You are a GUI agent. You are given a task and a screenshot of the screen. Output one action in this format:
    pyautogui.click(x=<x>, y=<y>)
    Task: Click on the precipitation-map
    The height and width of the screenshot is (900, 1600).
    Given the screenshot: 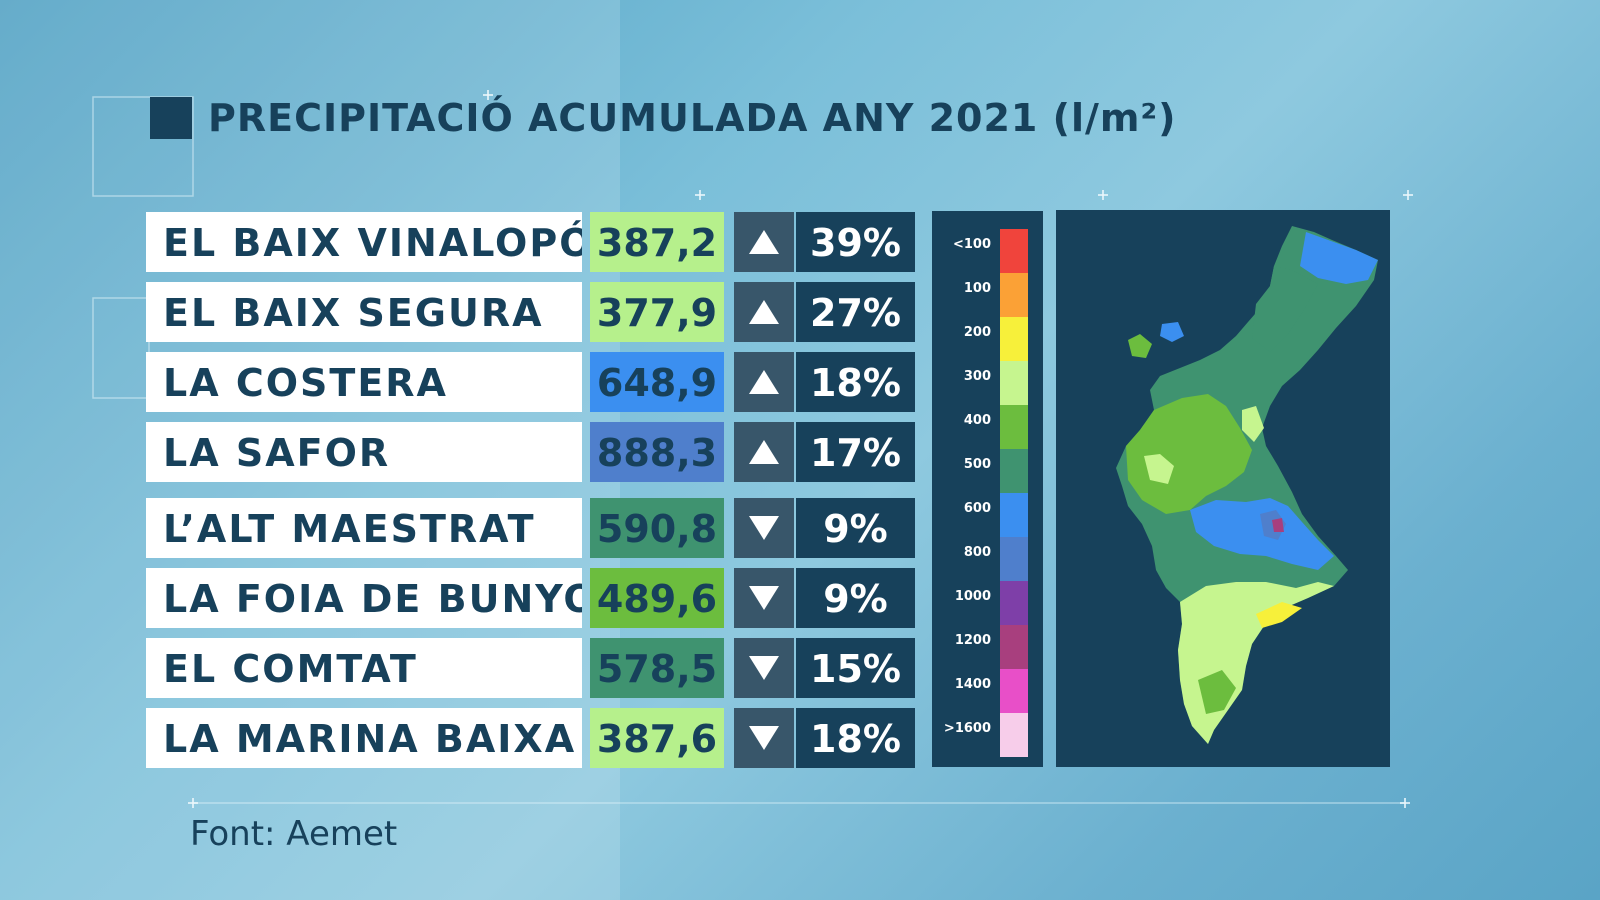 What is the action you would take?
    pyautogui.click(x=1223, y=488)
    